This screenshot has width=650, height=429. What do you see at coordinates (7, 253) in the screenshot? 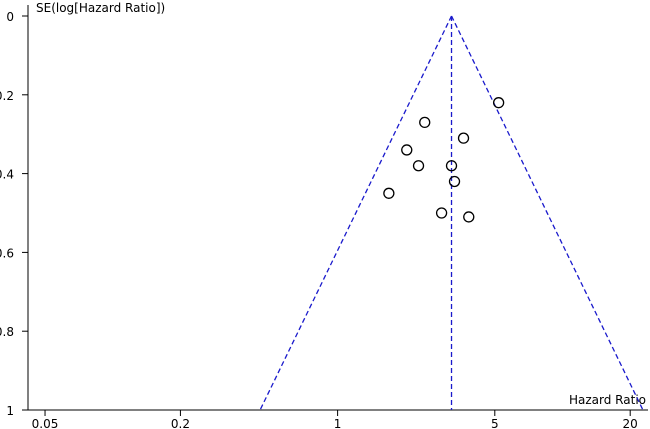
I see `y-tick-label: 0.6` at bounding box center [7, 253].